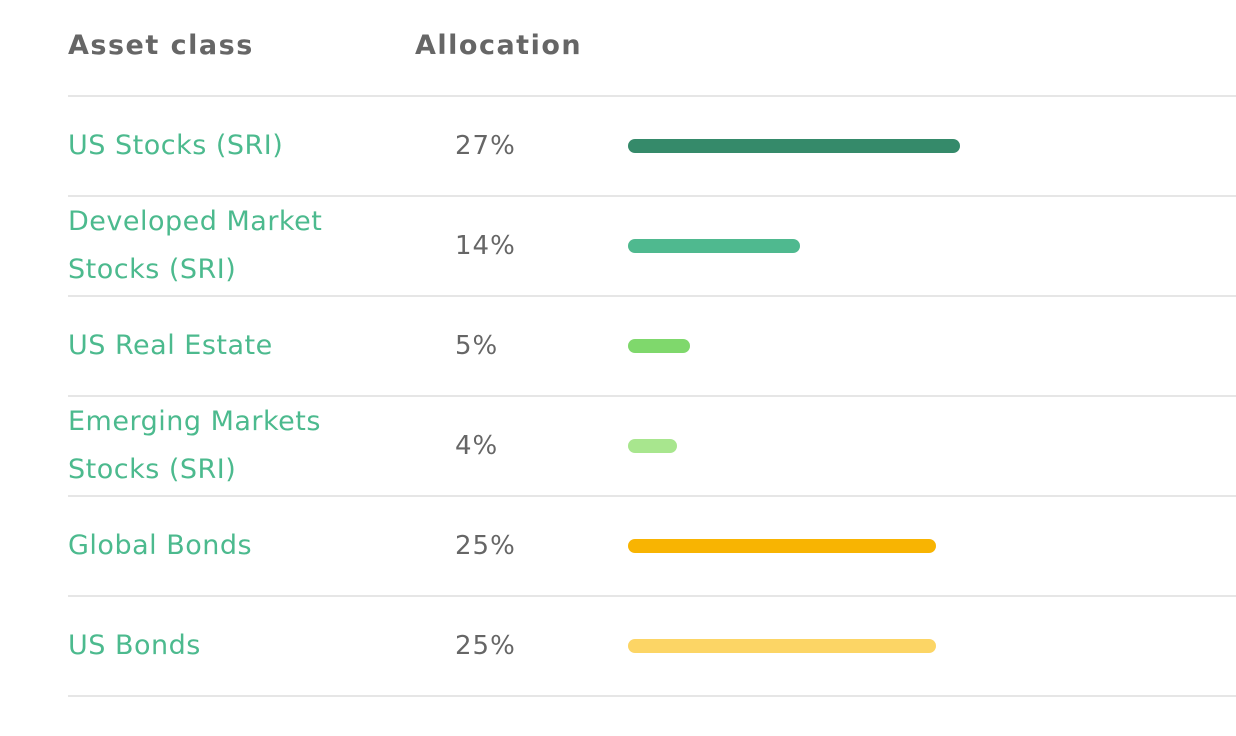  Describe the element at coordinates (477, 446) in the screenshot. I see `allocation-percent: 4%` at that location.